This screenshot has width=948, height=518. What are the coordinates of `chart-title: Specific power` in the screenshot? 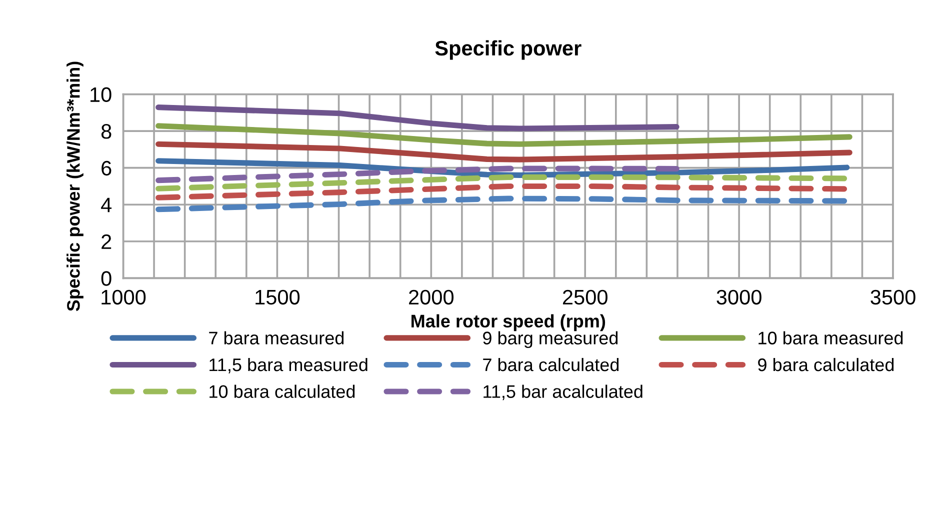 It's located at (508, 50).